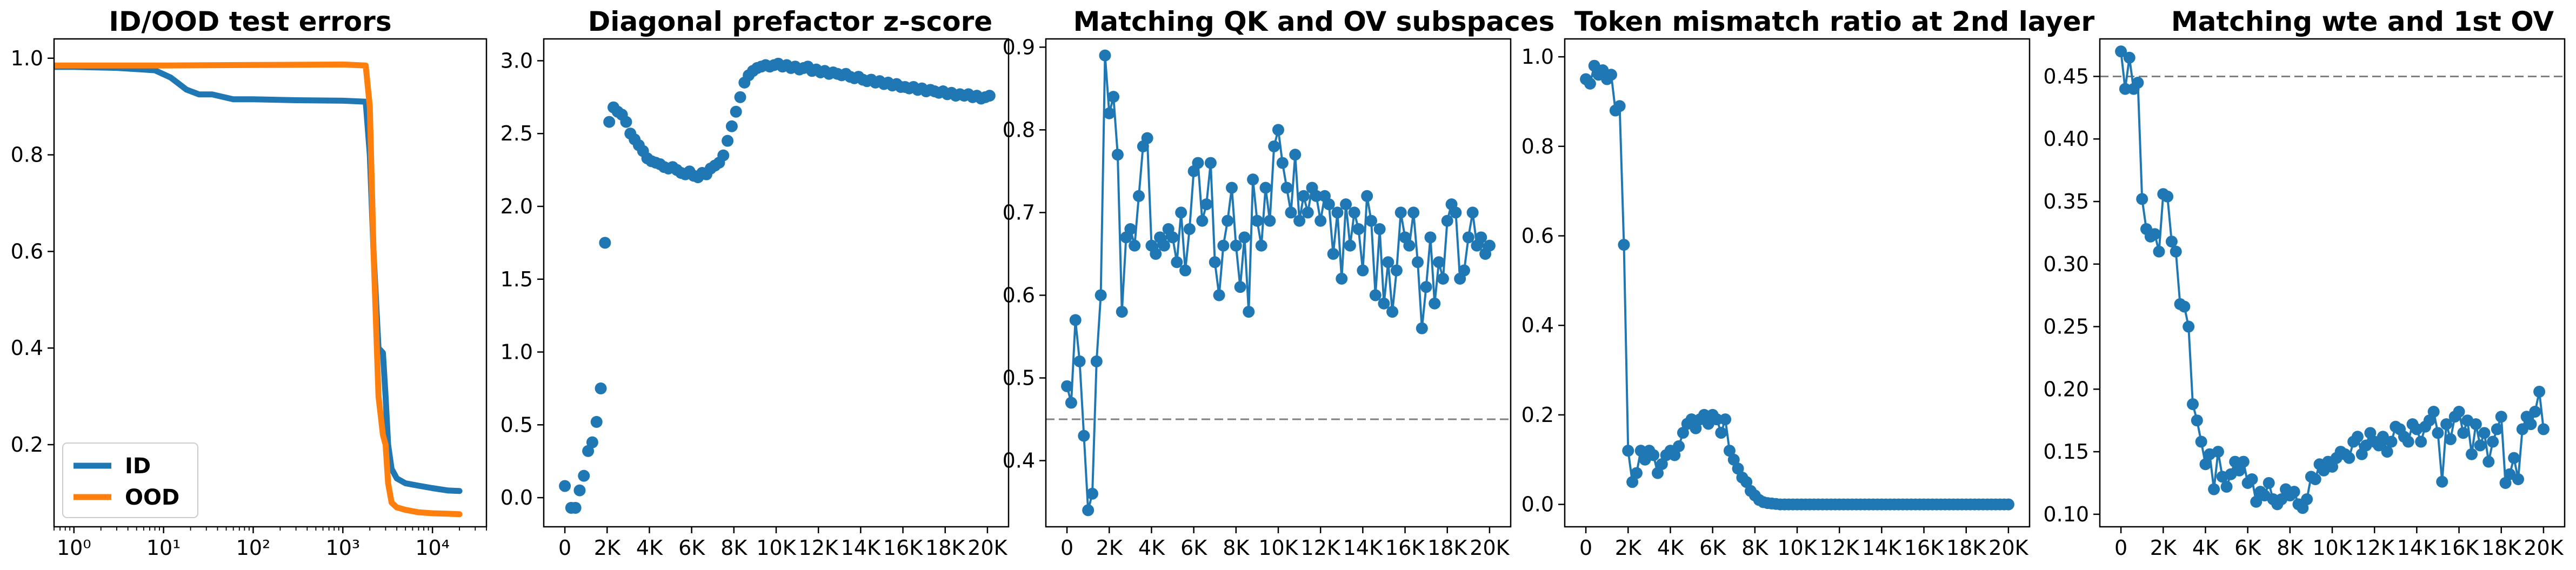  Describe the element at coordinates (2066, 202) in the screenshot. I see `y-tick-label: 0.35` at that location.